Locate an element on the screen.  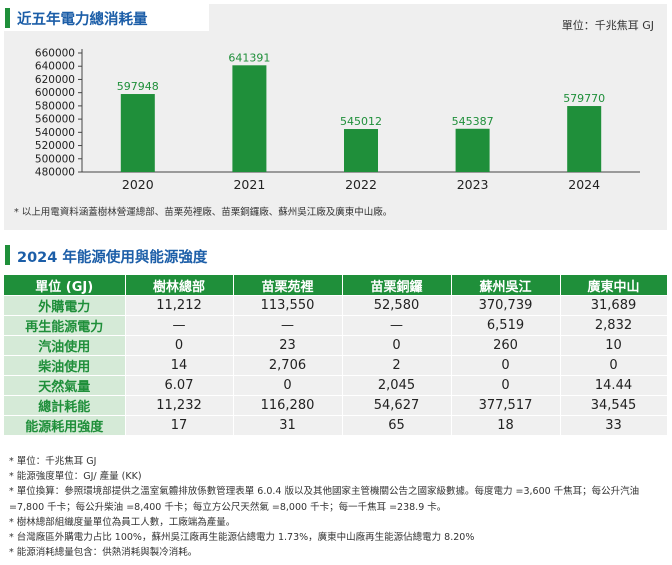
chart-section-title: 近五年電力總消耗量 is located at coordinates (82, 20).